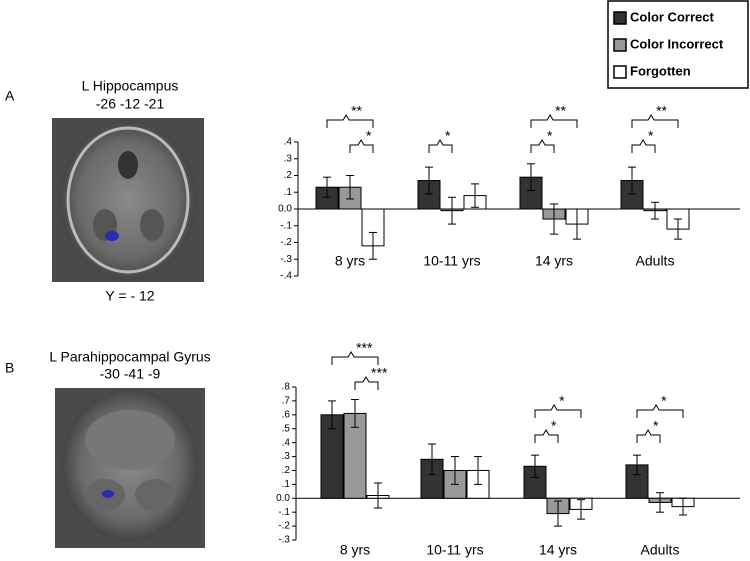 The image size is (750, 561). I want to click on y-tick-label: .5, so click(286, 428).